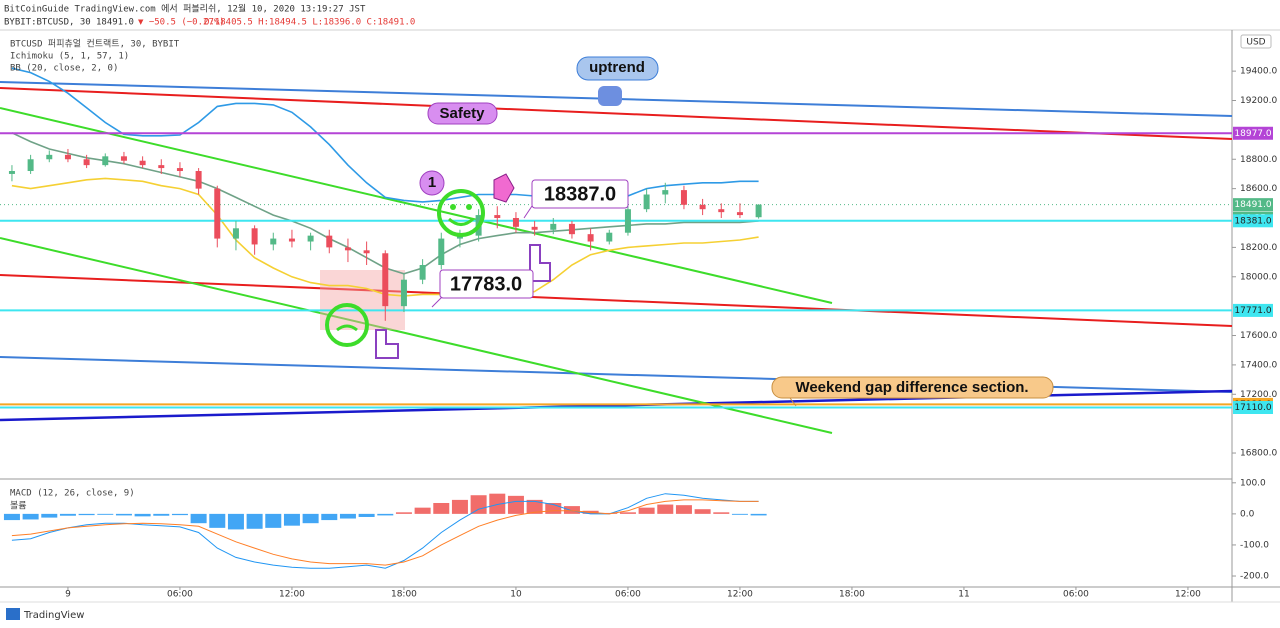  What do you see at coordinates (1258, 277) in the screenshot?
I see `y-tick-label: 18000.0` at bounding box center [1258, 277].